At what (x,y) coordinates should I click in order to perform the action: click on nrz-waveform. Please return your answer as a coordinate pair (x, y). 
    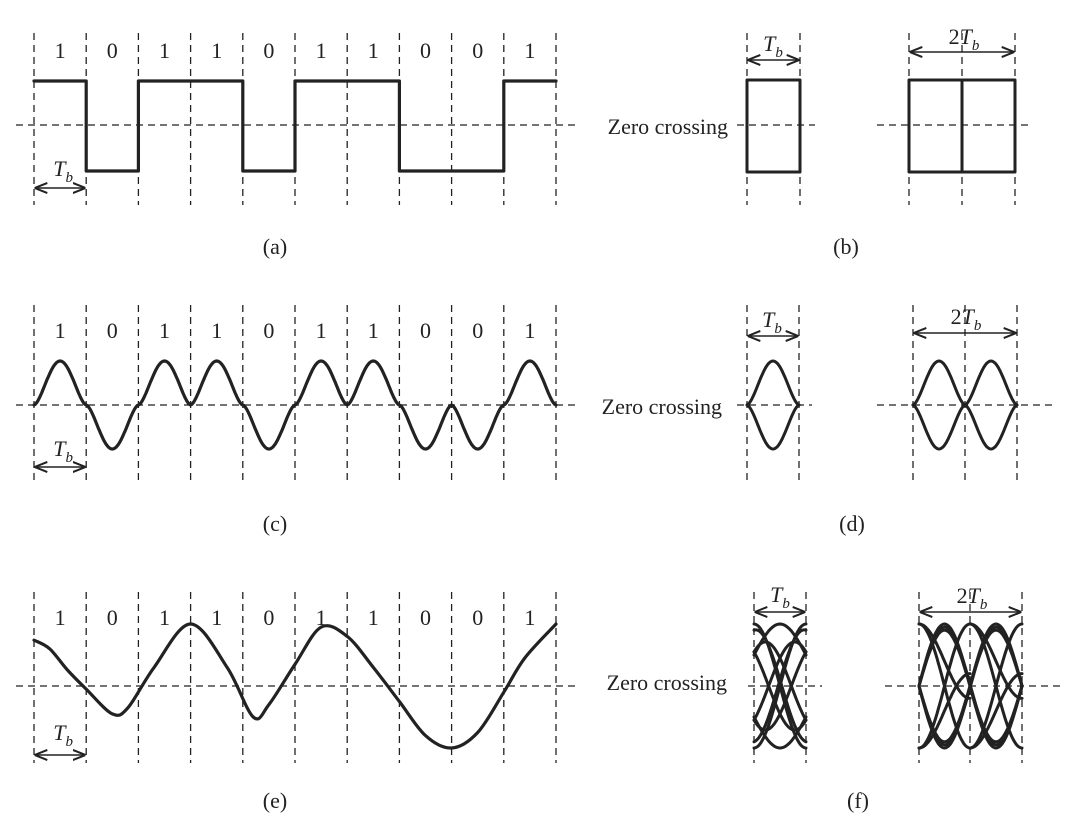
    Looking at the image, I should click on (295, 126).